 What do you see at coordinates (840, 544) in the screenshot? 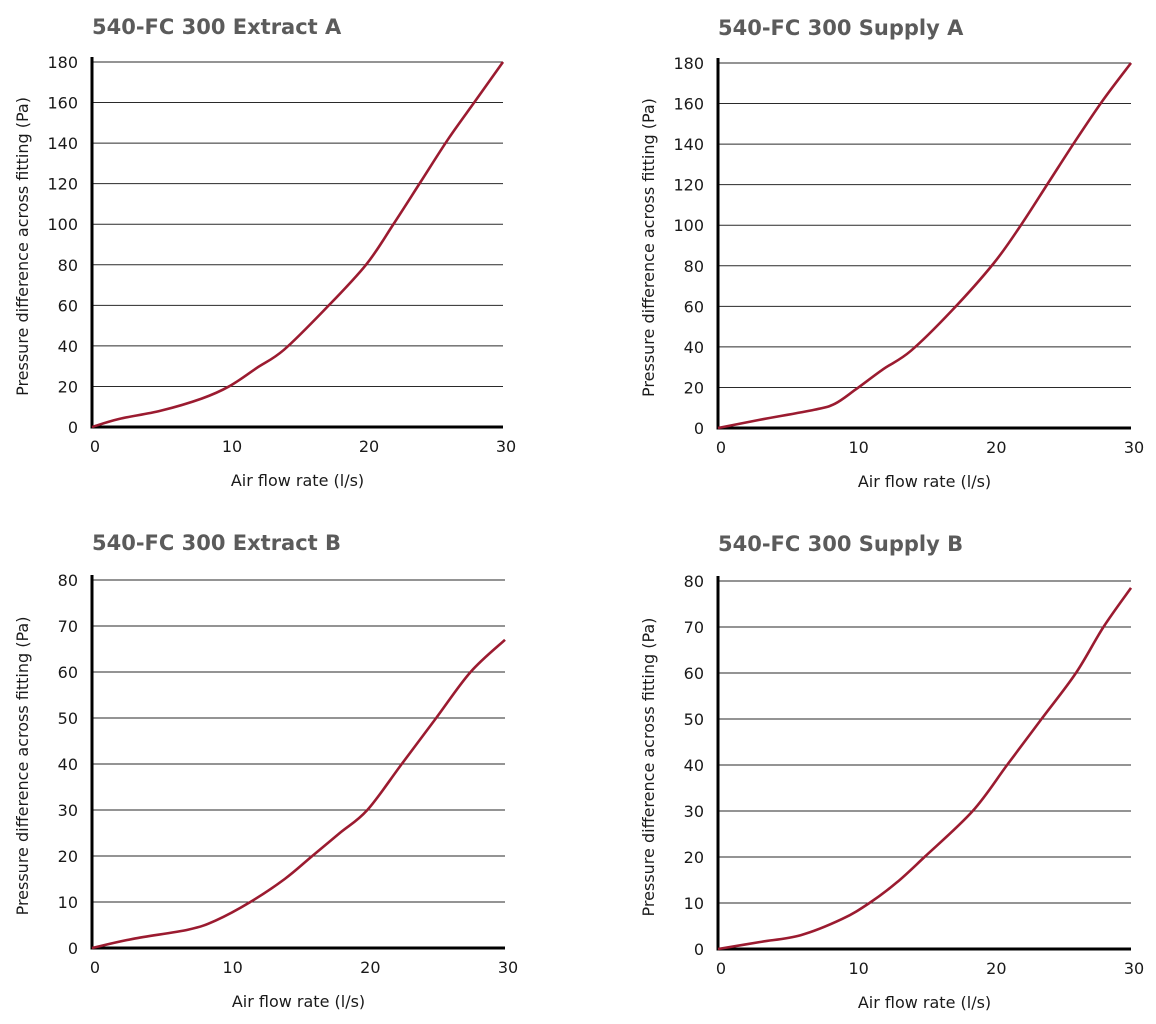
I see `chart-title: 540-FC 300 Supply B` at bounding box center [840, 544].